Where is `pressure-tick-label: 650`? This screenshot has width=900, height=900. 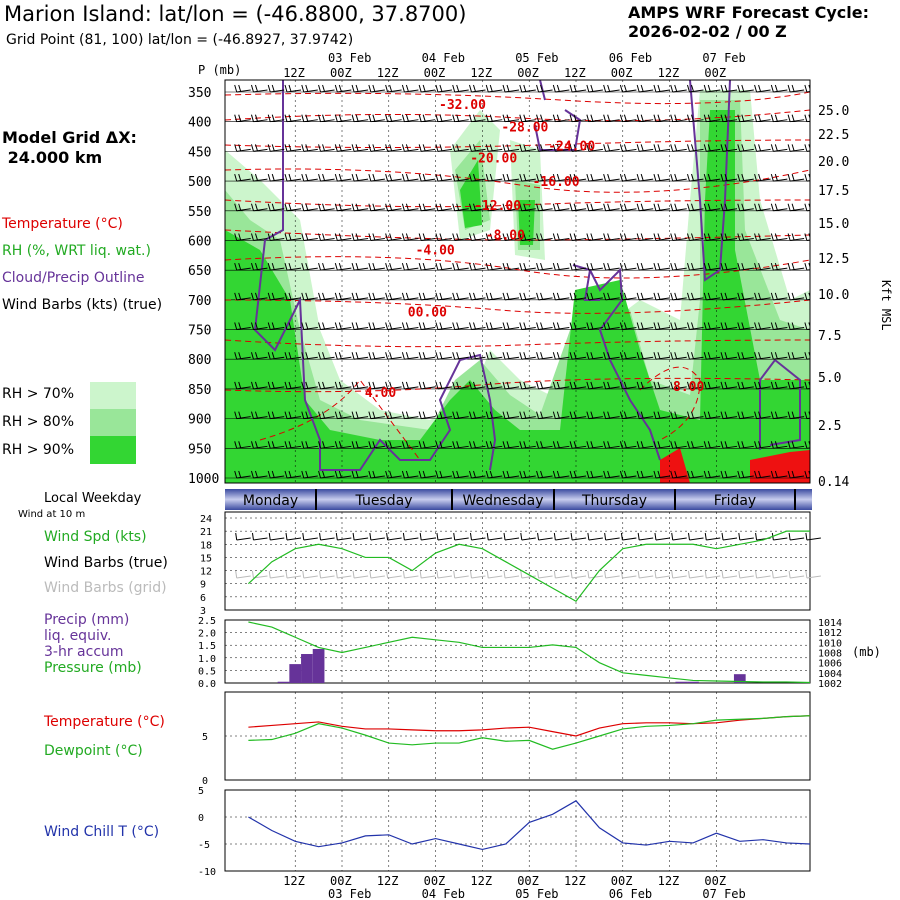 pressure-tick-label: 650 is located at coordinates (199, 271).